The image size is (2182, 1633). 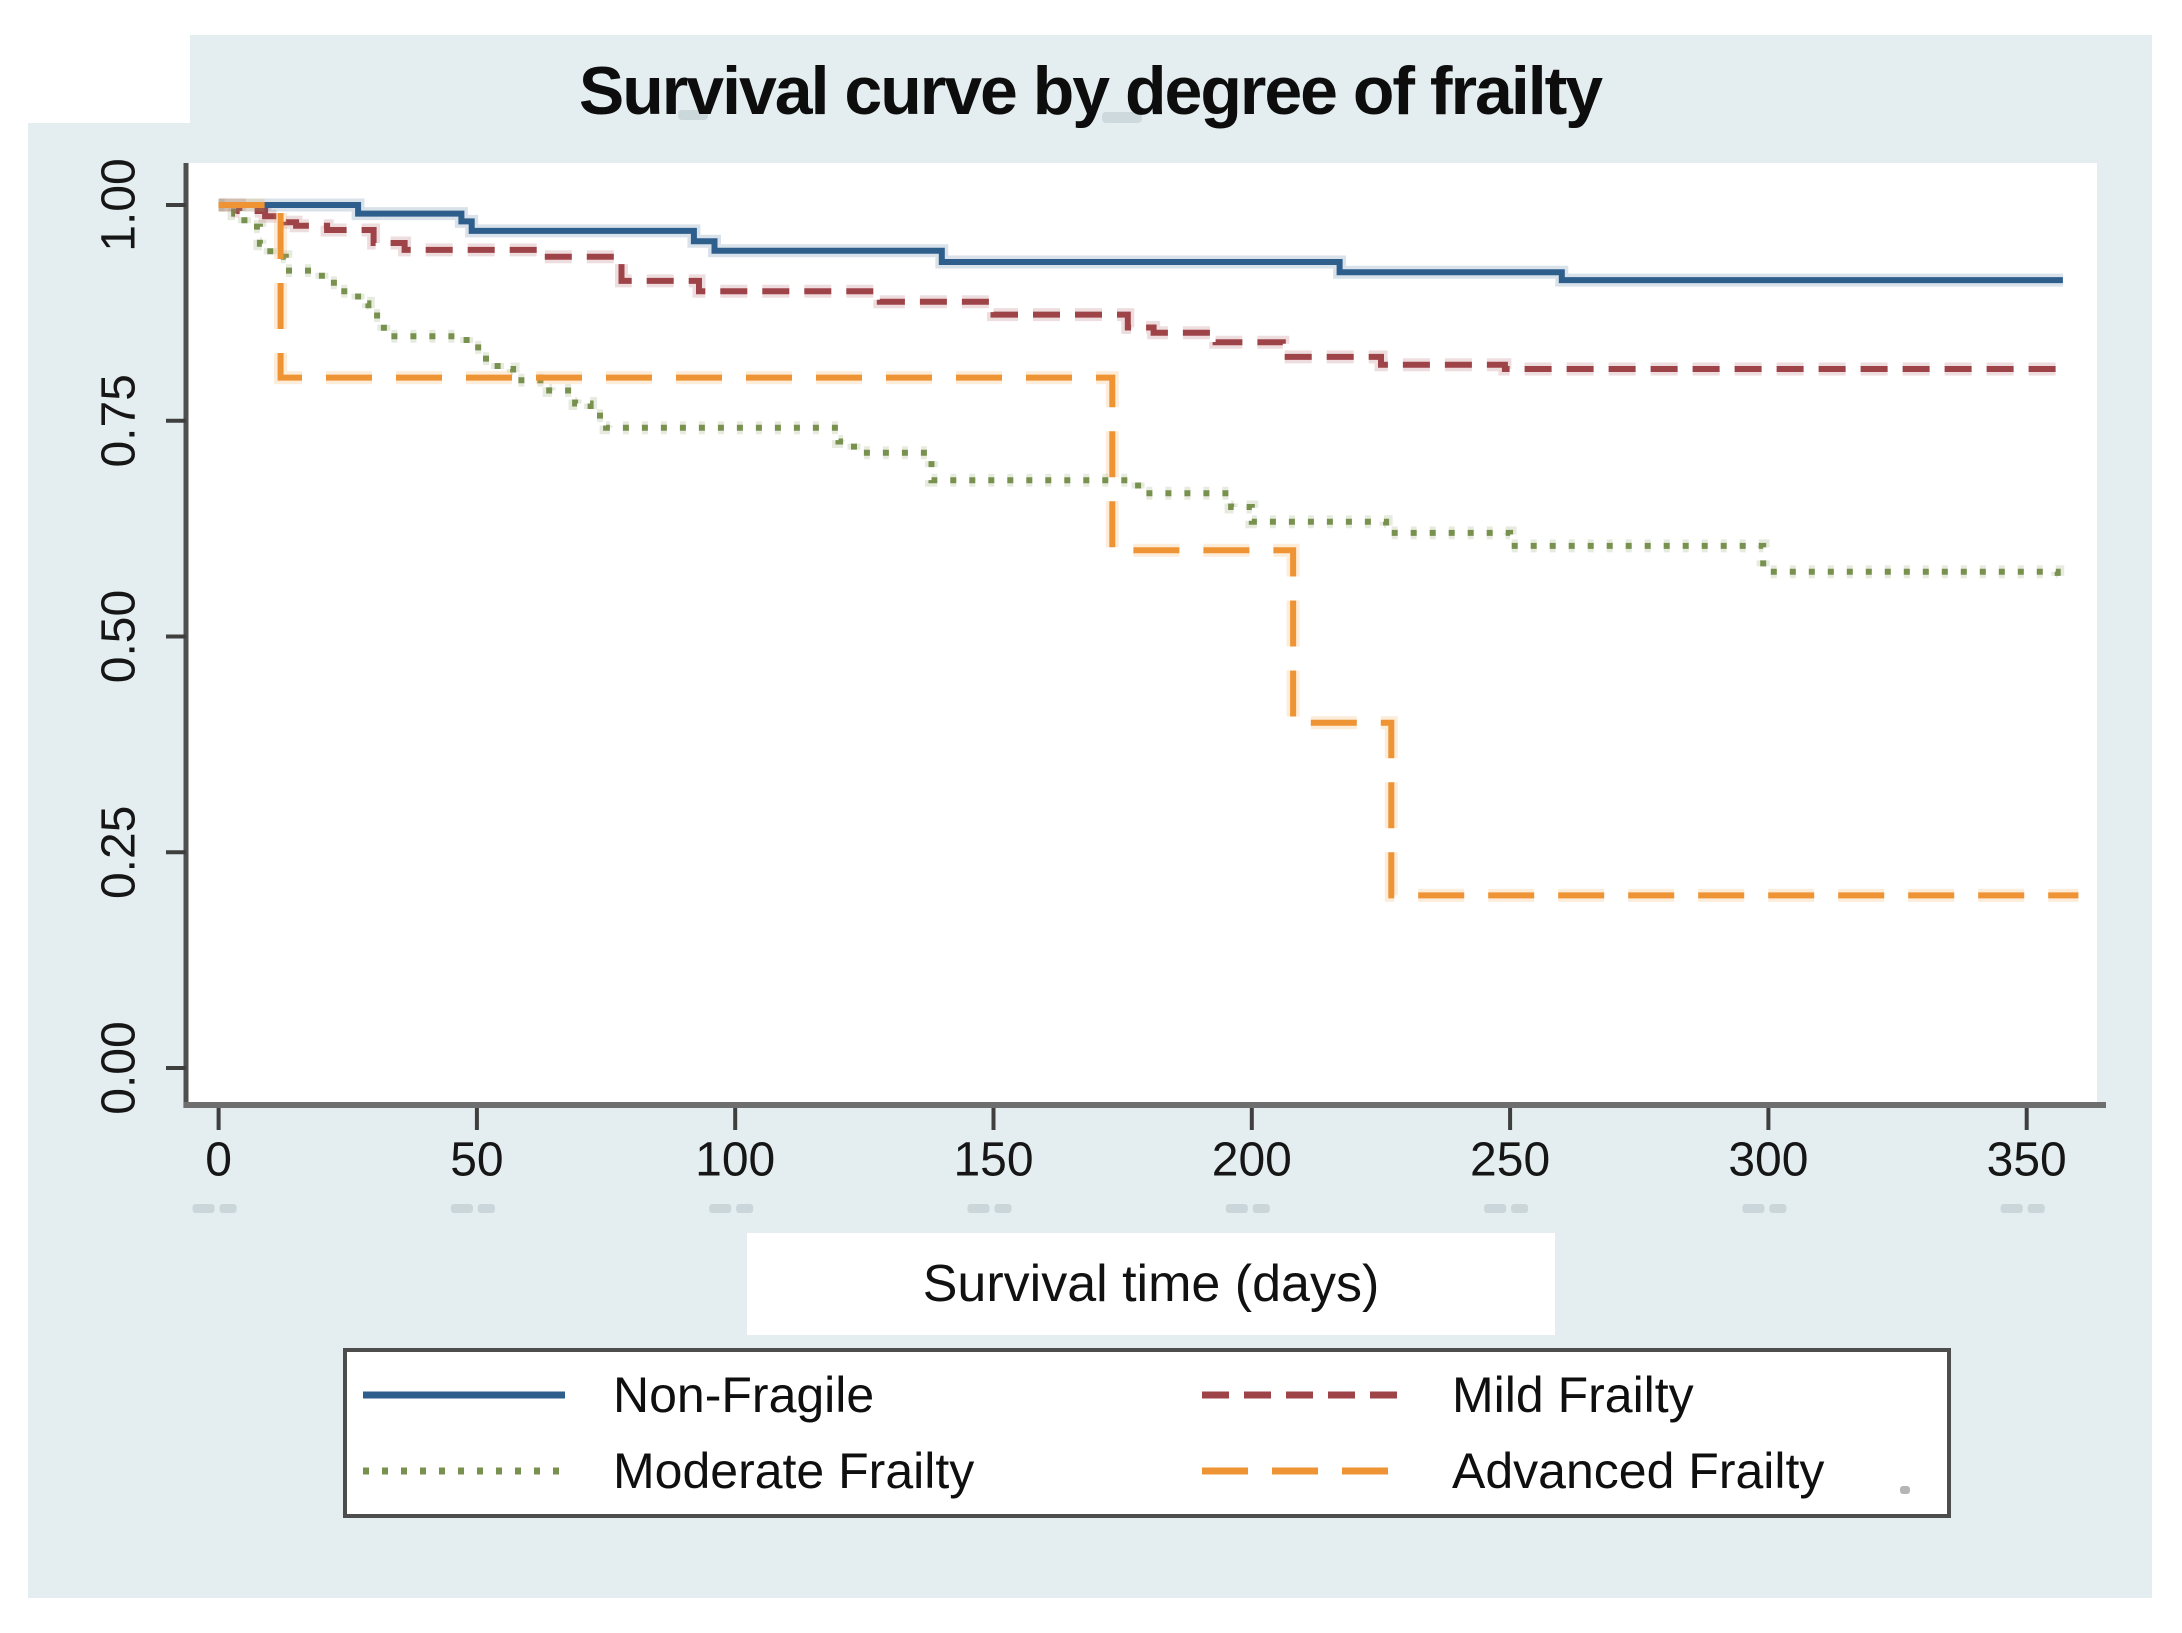 I want to click on legend-label-moderate-frailty: Moderate Frailty, so click(x=794, y=1471).